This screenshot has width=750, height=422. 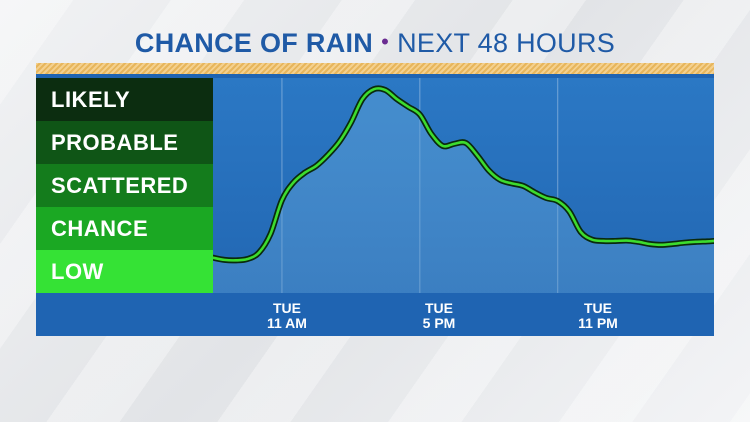 What do you see at coordinates (287, 308) in the screenshot?
I see `x-tick-11am-day: TUE` at bounding box center [287, 308].